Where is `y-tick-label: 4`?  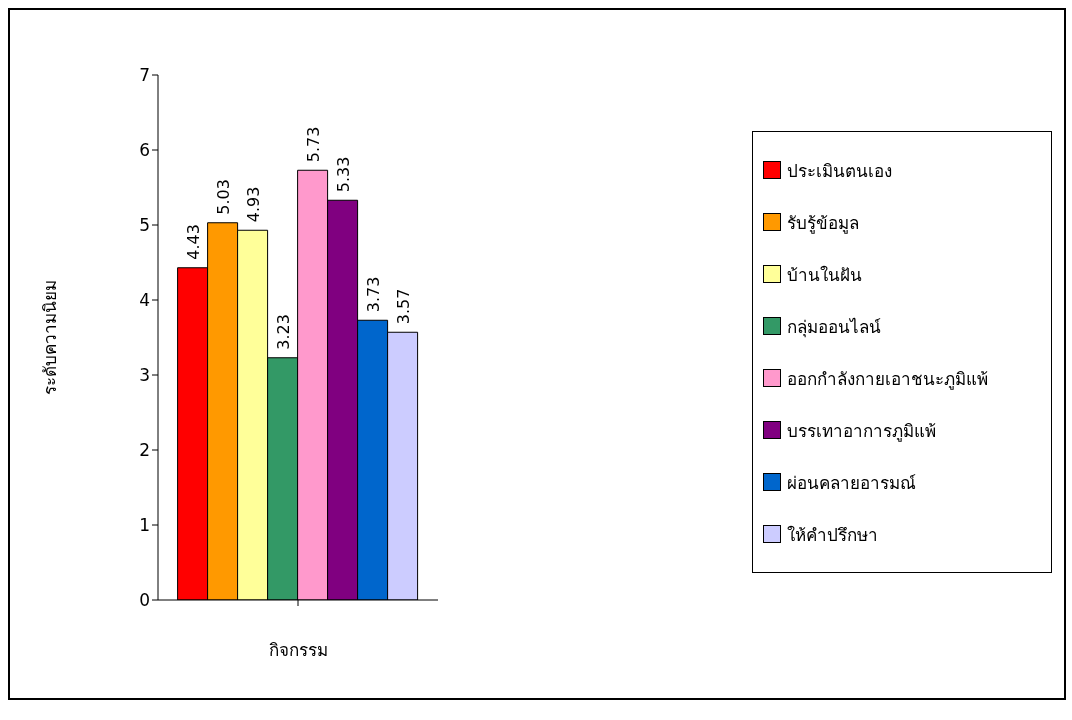
y-tick-label: 4 is located at coordinates (144, 300).